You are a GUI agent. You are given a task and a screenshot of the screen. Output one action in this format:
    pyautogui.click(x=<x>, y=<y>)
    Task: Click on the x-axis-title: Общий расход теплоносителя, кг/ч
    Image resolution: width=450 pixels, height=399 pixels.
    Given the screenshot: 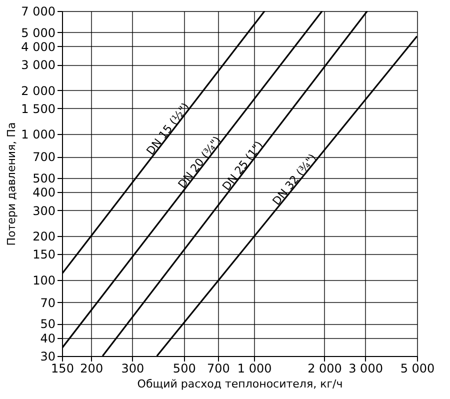 What is the action you would take?
    pyautogui.click(x=240, y=384)
    